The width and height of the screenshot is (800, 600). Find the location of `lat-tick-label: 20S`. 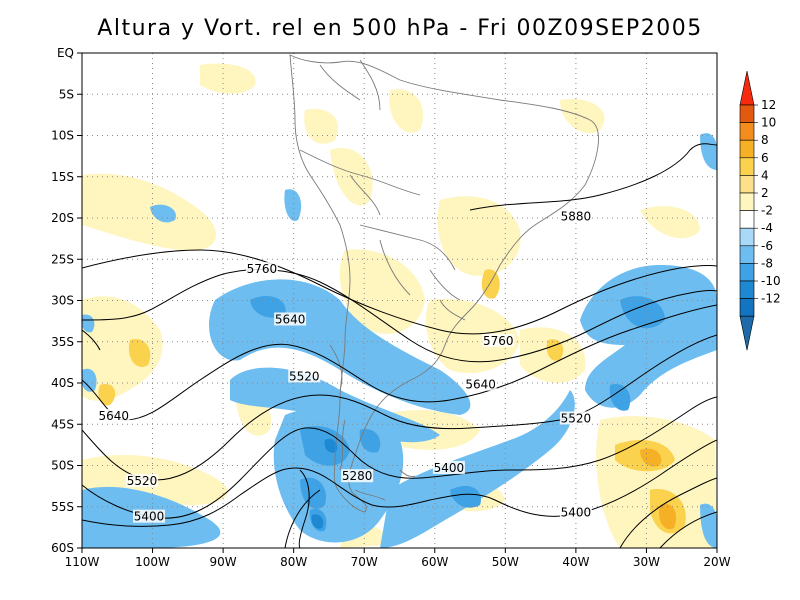

lat-tick-label: 20S is located at coordinates (62, 218).